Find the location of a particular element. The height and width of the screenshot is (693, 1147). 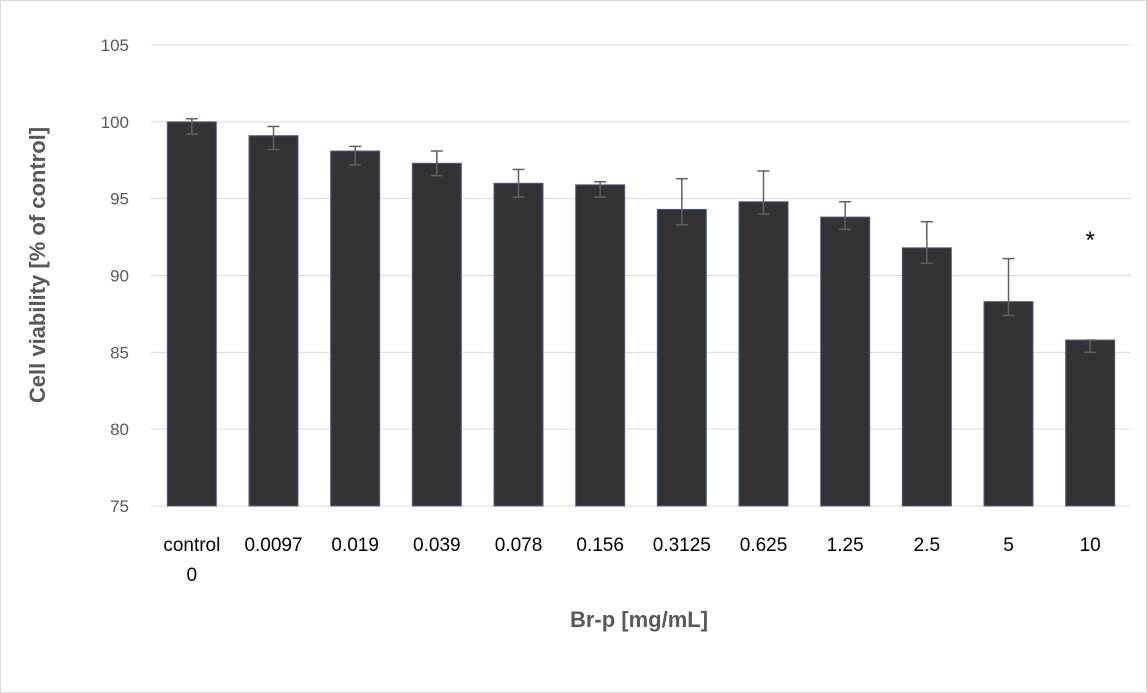

x-tick-label: 0.019 is located at coordinates (355, 545).